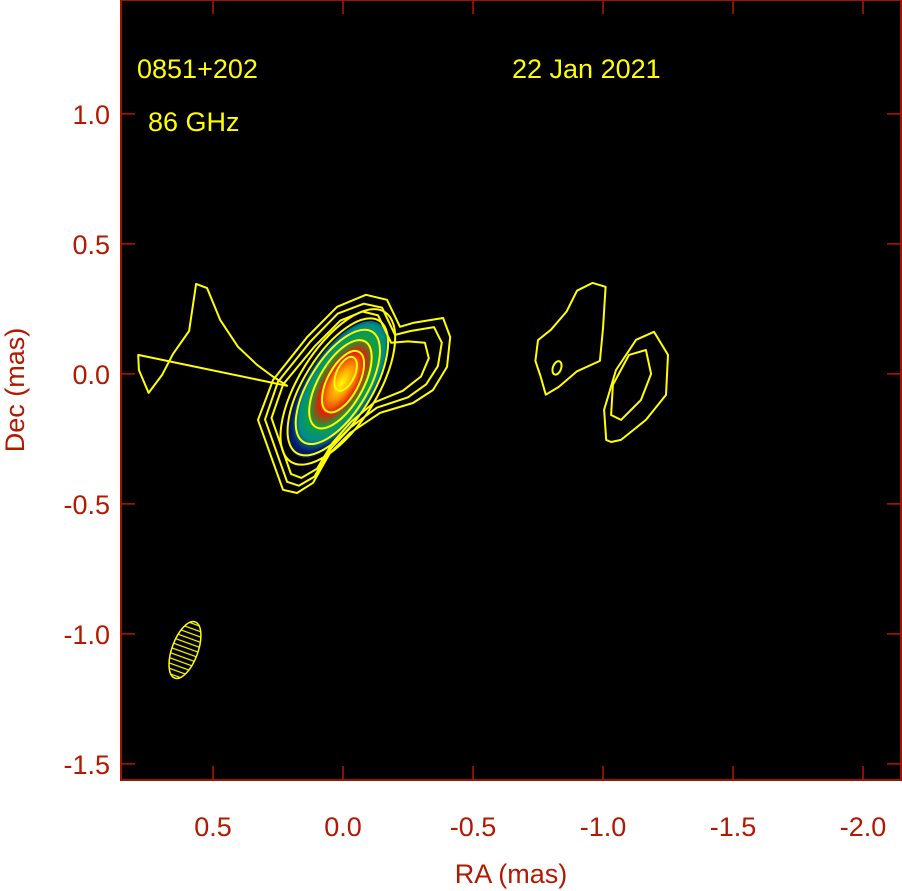 The image size is (902, 891). Describe the element at coordinates (91, 375) in the screenshot. I see `y-tick-label: 0.0` at that location.